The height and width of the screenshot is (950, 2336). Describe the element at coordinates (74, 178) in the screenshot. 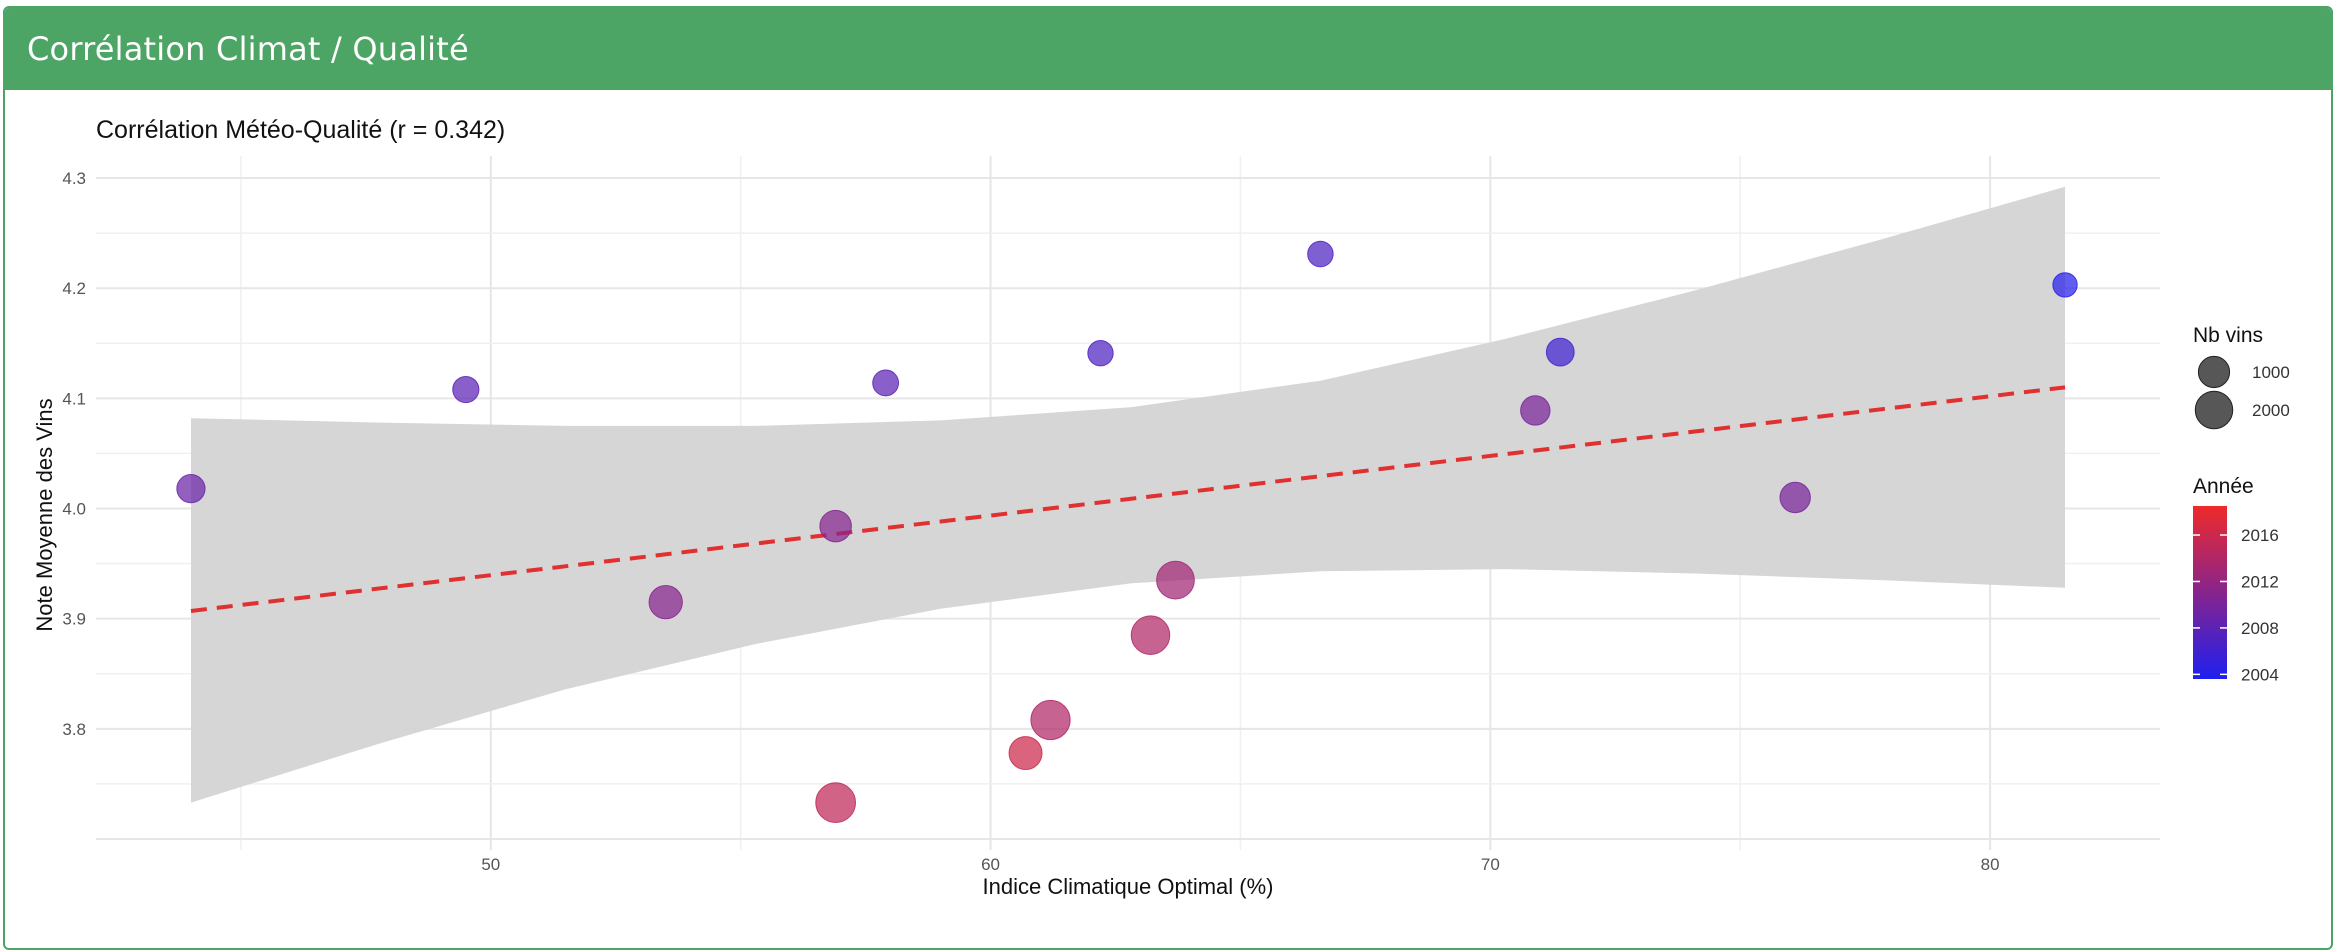

I see `y-tick-label: 4.3` at that location.